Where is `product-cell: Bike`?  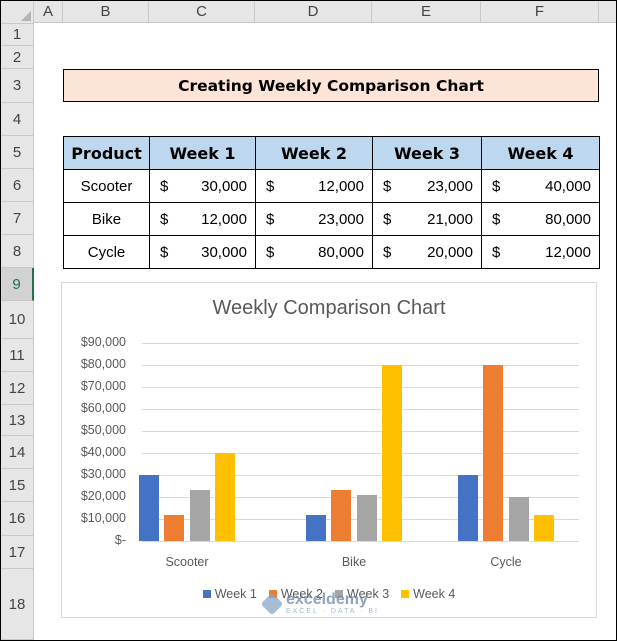 product-cell: Bike is located at coordinates (106, 219).